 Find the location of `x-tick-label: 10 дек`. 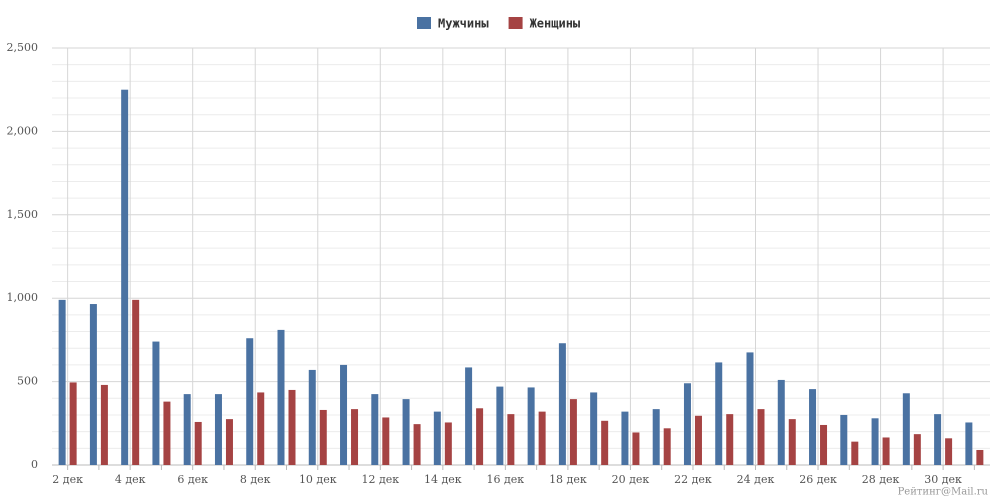

x-tick-label: 10 дек is located at coordinates (318, 479).